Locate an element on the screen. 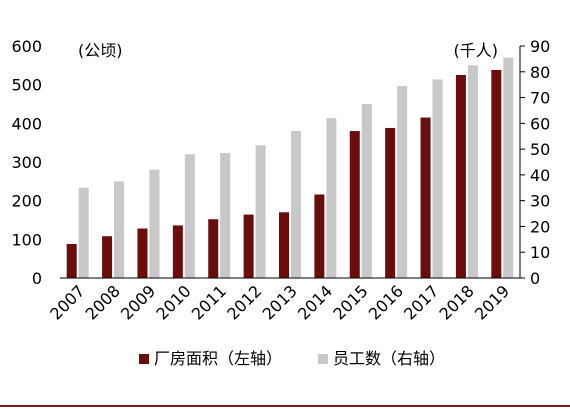  x-tick-label: 2019 is located at coordinates (492, 302).